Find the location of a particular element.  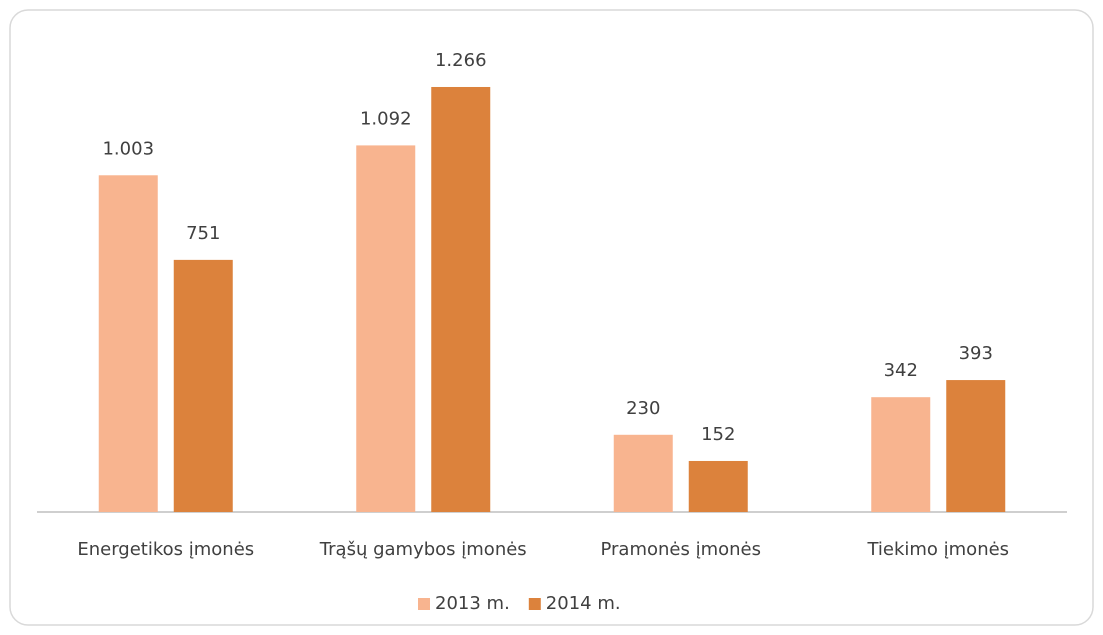

x-tick-label: Energetikos įmonės is located at coordinates (165, 549).